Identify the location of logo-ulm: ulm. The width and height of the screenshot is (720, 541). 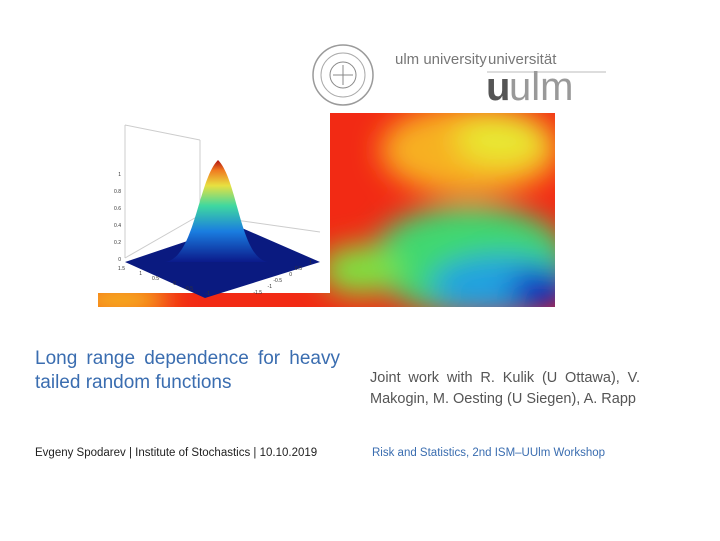
(541, 87).